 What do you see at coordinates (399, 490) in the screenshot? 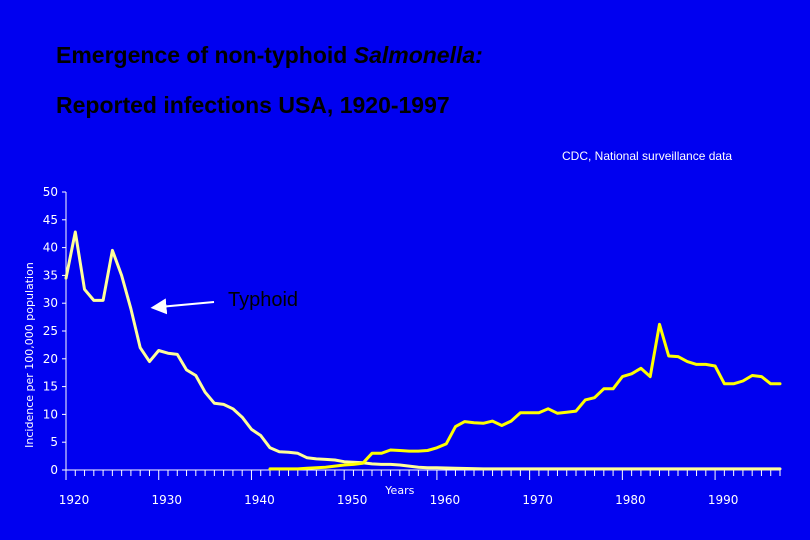
I see `x-axis-title: Years` at bounding box center [399, 490].